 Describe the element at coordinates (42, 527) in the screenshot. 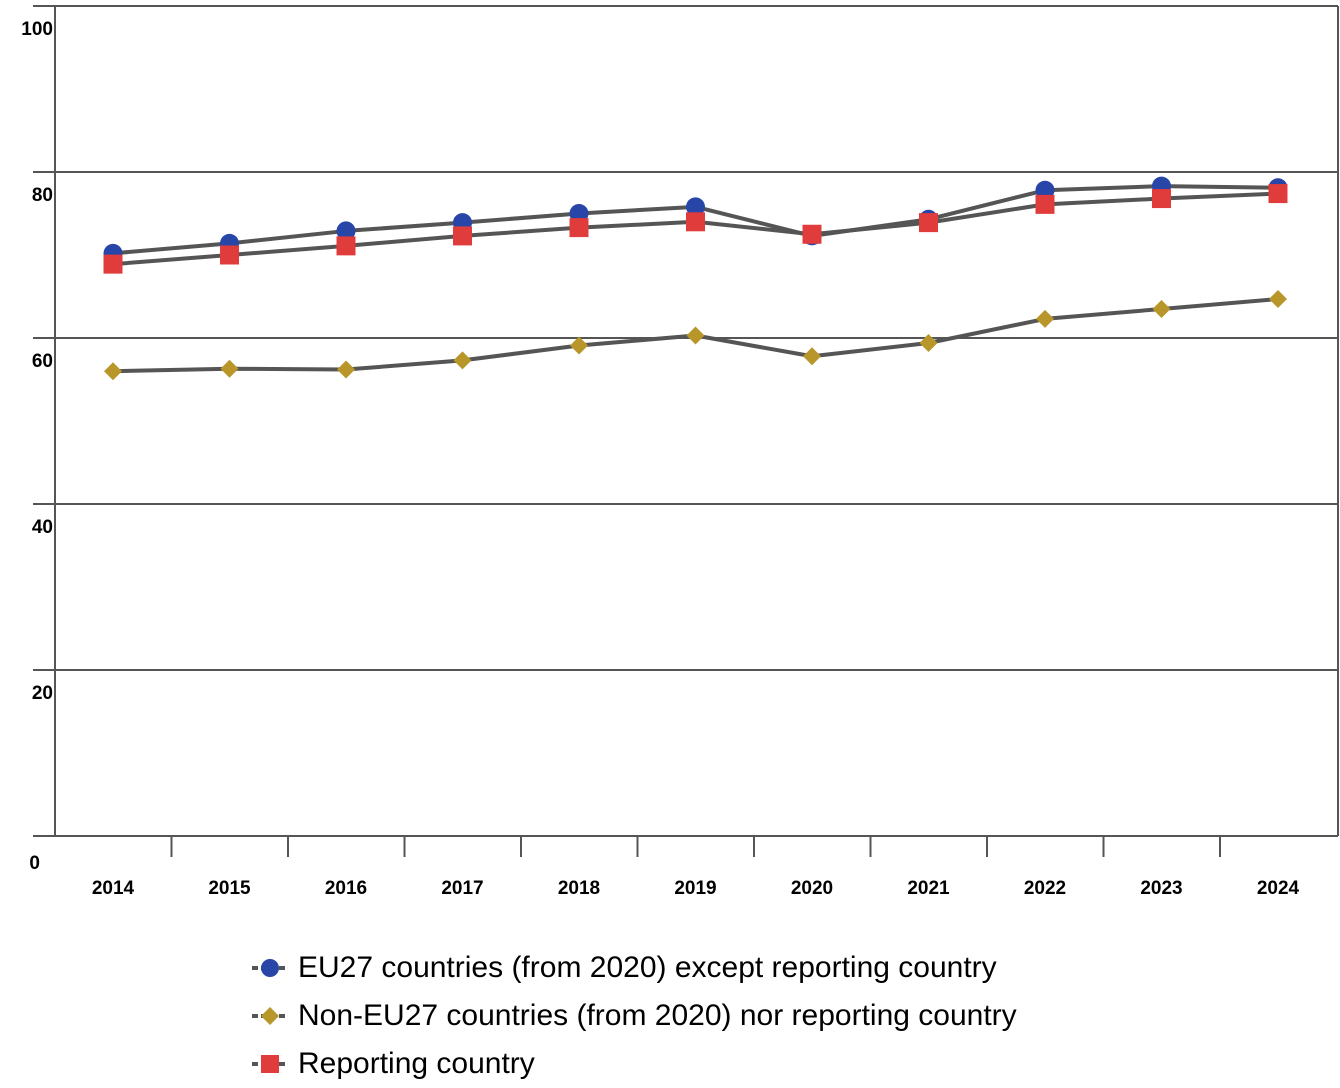

I see `y-tick-label-40: 40` at that location.